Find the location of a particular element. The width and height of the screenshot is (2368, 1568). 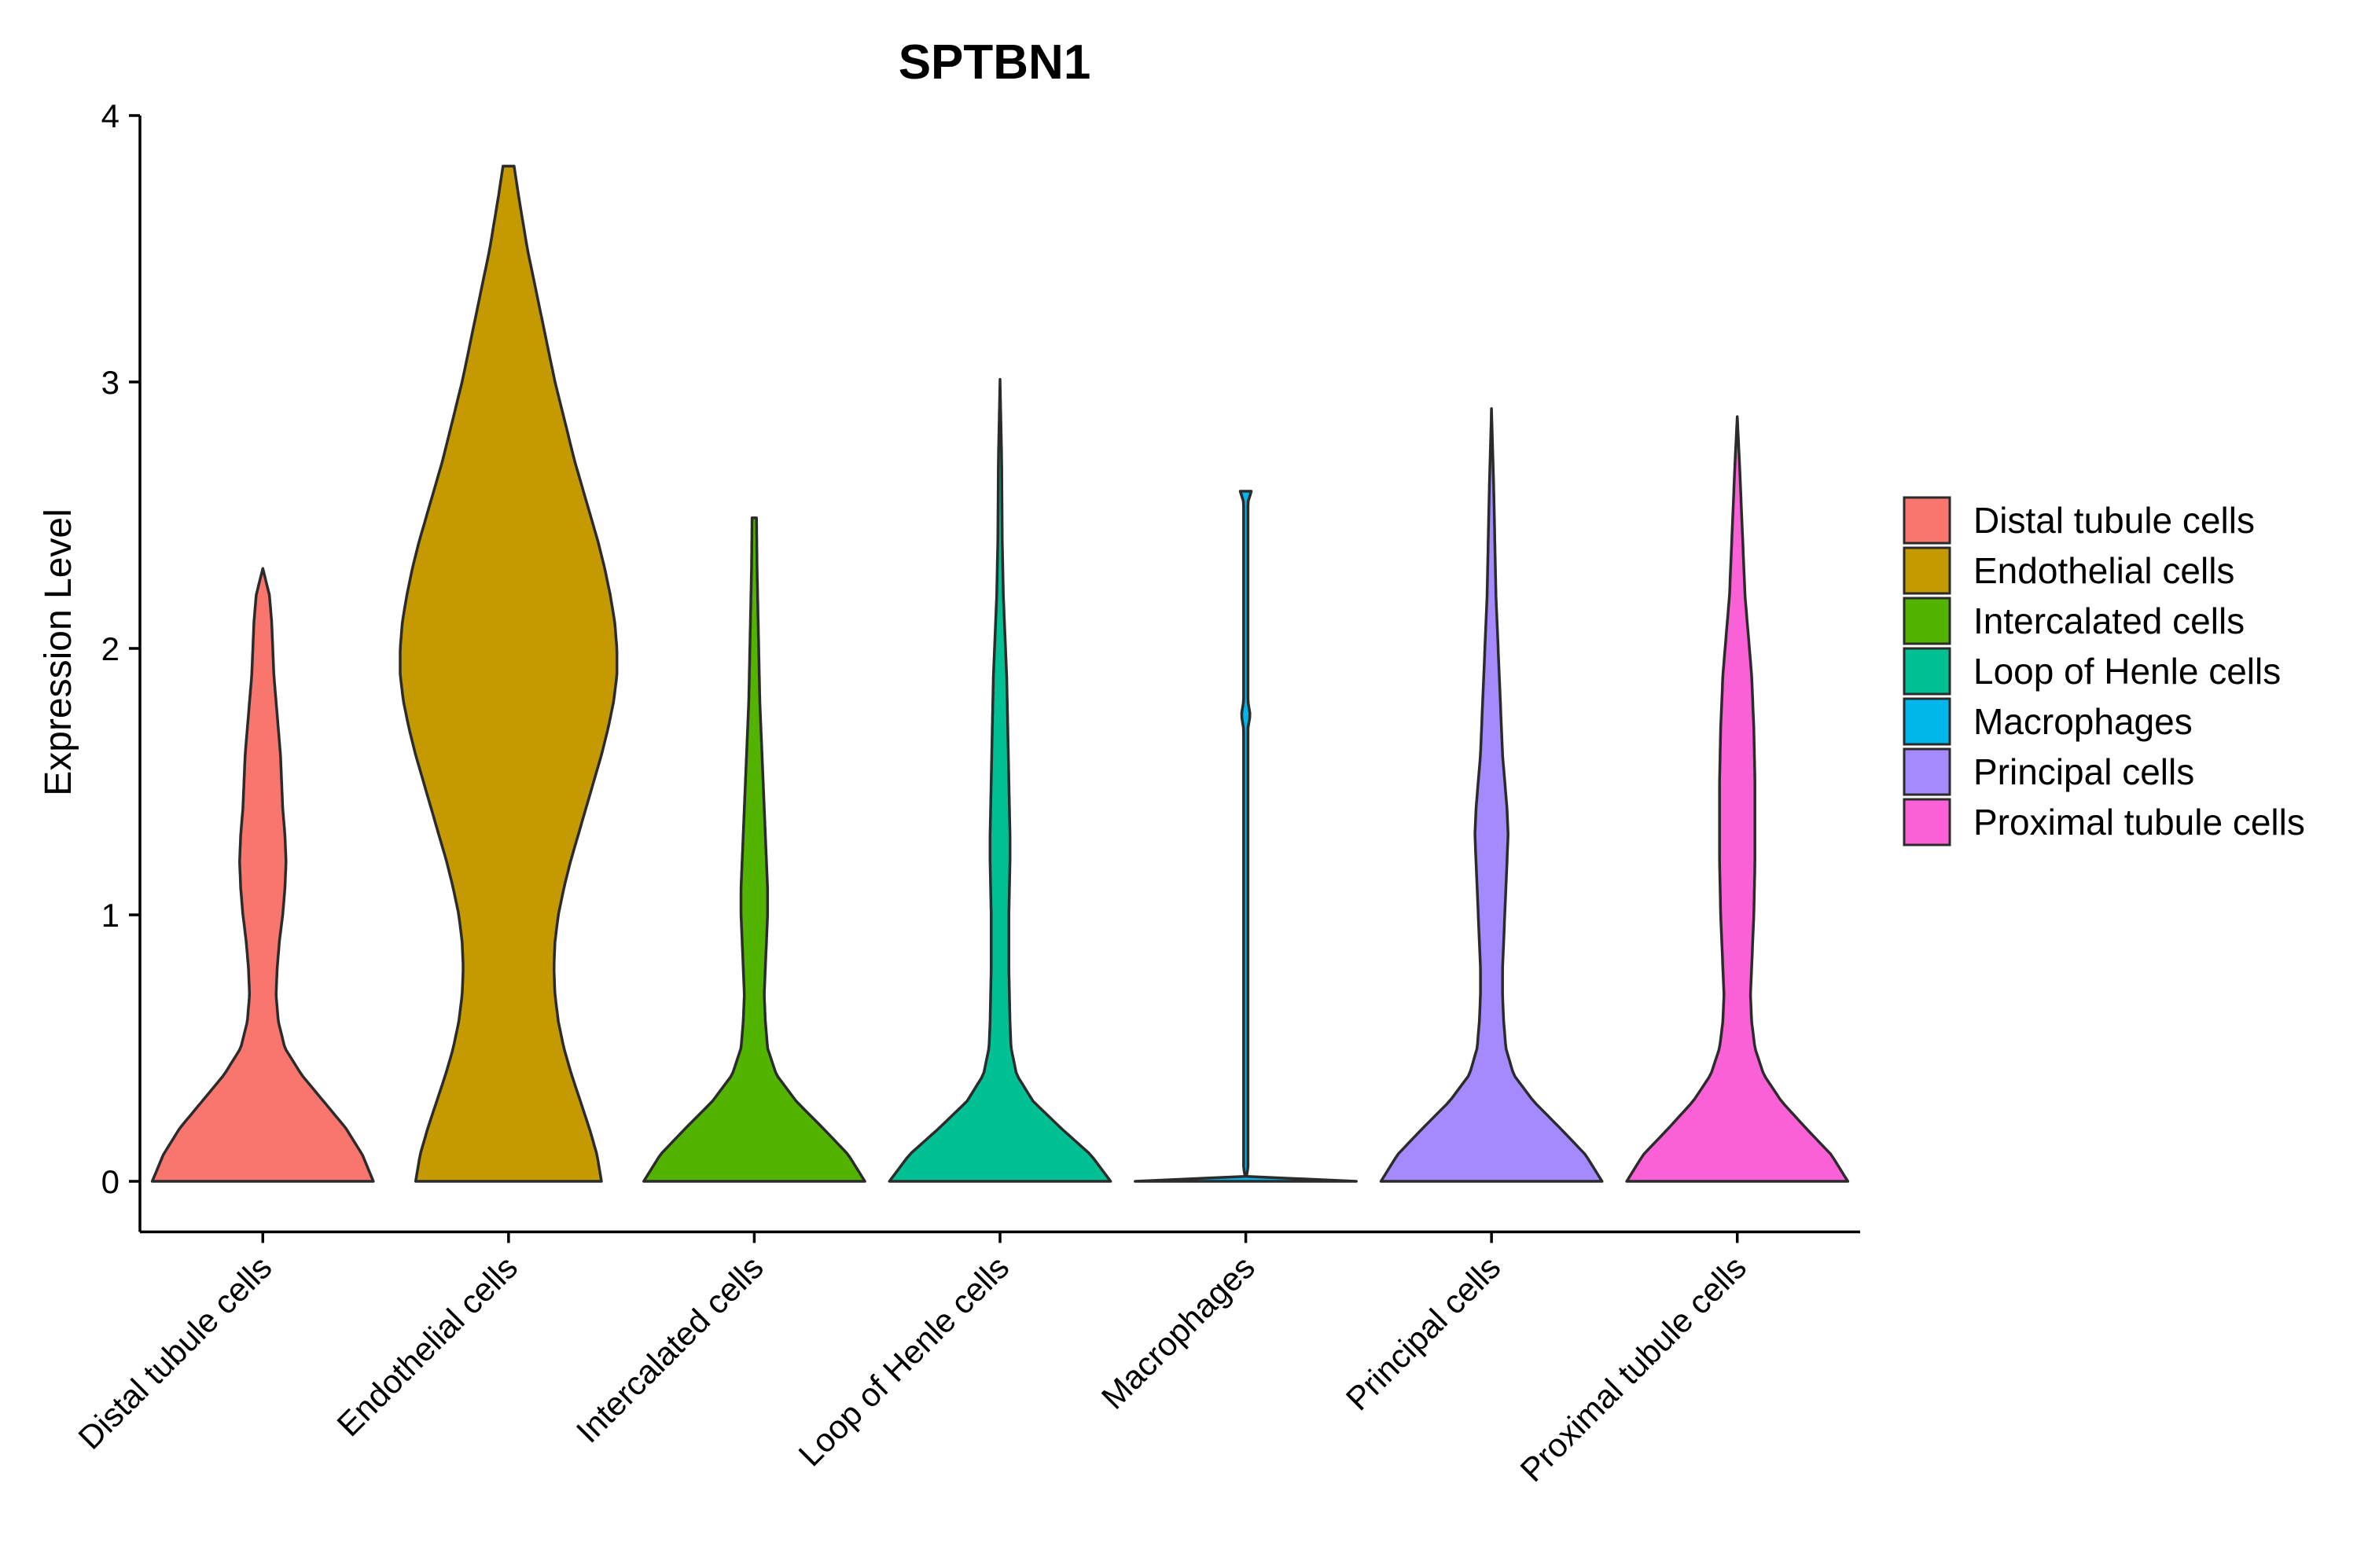

y-tick-label: 3 is located at coordinates (110, 382).